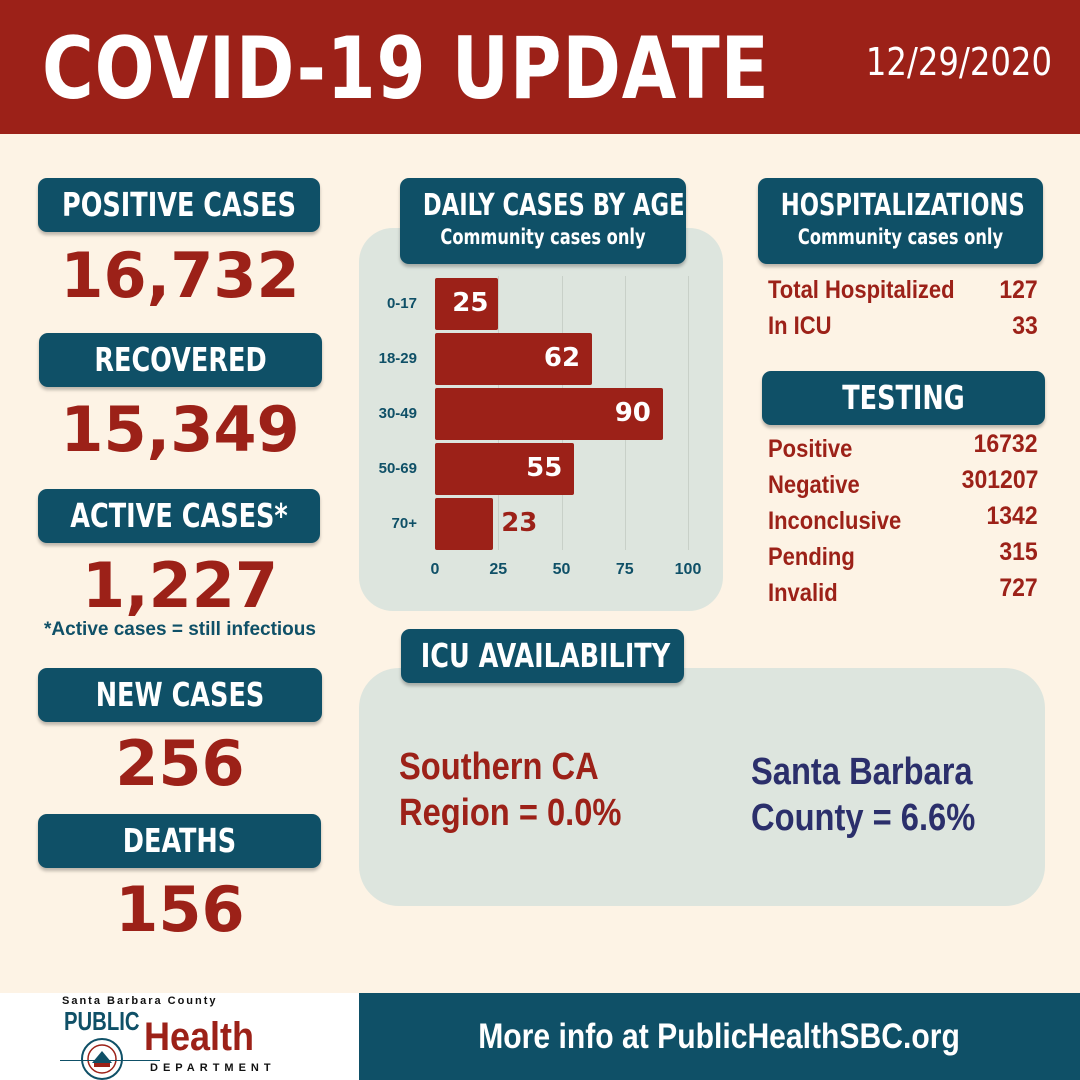 The height and width of the screenshot is (1080, 1080). What do you see at coordinates (510, 790) in the screenshot?
I see `icu-southern-ca: Southern CA Region = 0.0%` at bounding box center [510, 790].